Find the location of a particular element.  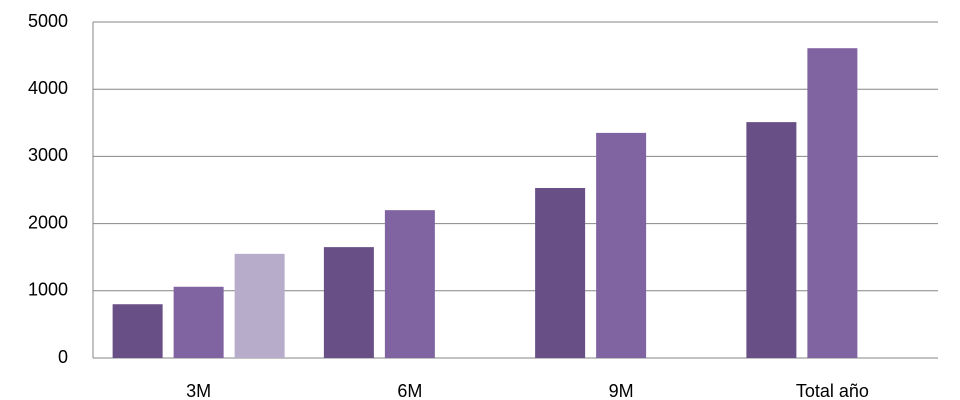

x-tick-label: Total año is located at coordinates (832, 390).